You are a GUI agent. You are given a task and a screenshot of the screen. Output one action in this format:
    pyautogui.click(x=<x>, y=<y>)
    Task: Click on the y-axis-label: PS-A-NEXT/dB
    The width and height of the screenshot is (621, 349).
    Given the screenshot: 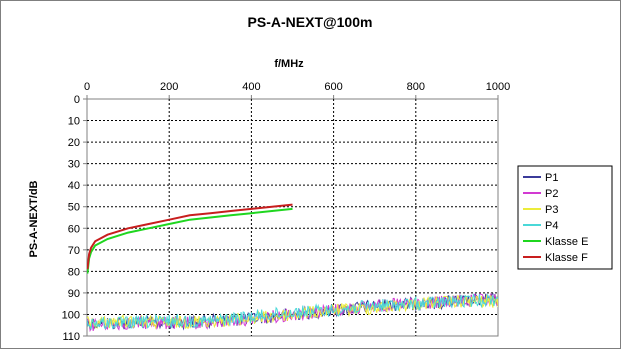 What is the action you would take?
    pyautogui.click(x=34, y=218)
    